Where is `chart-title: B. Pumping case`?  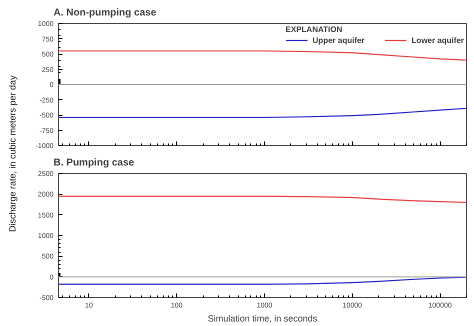 chart-title: B. Pumping case is located at coordinates (94, 163).